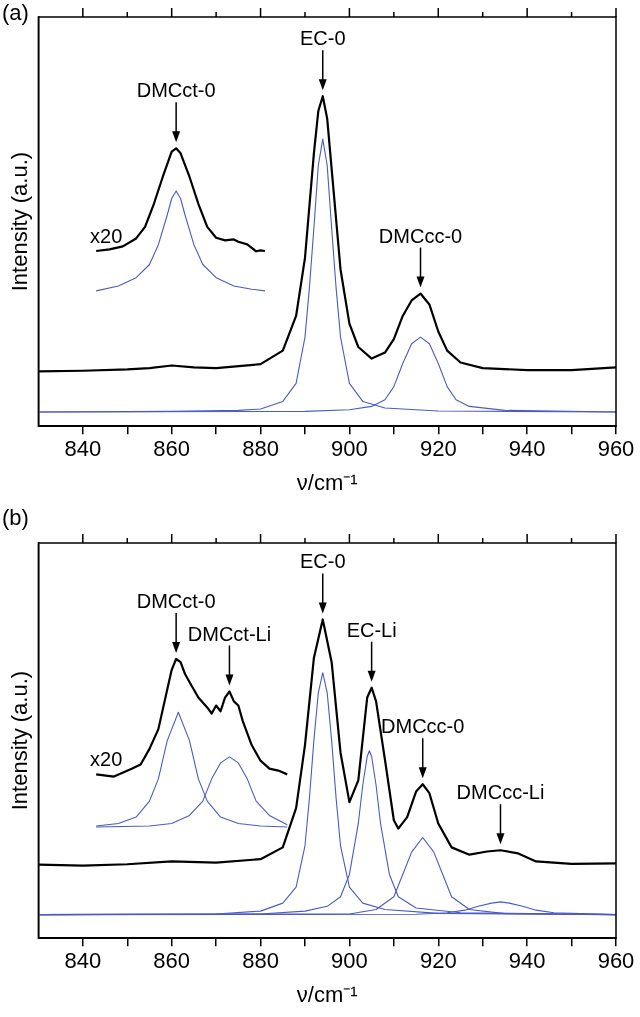 This screenshot has width=640, height=1017. What do you see at coordinates (15, 13) in the screenshot?
I see `chart-title: (a)` at bounding box center [15, 13].